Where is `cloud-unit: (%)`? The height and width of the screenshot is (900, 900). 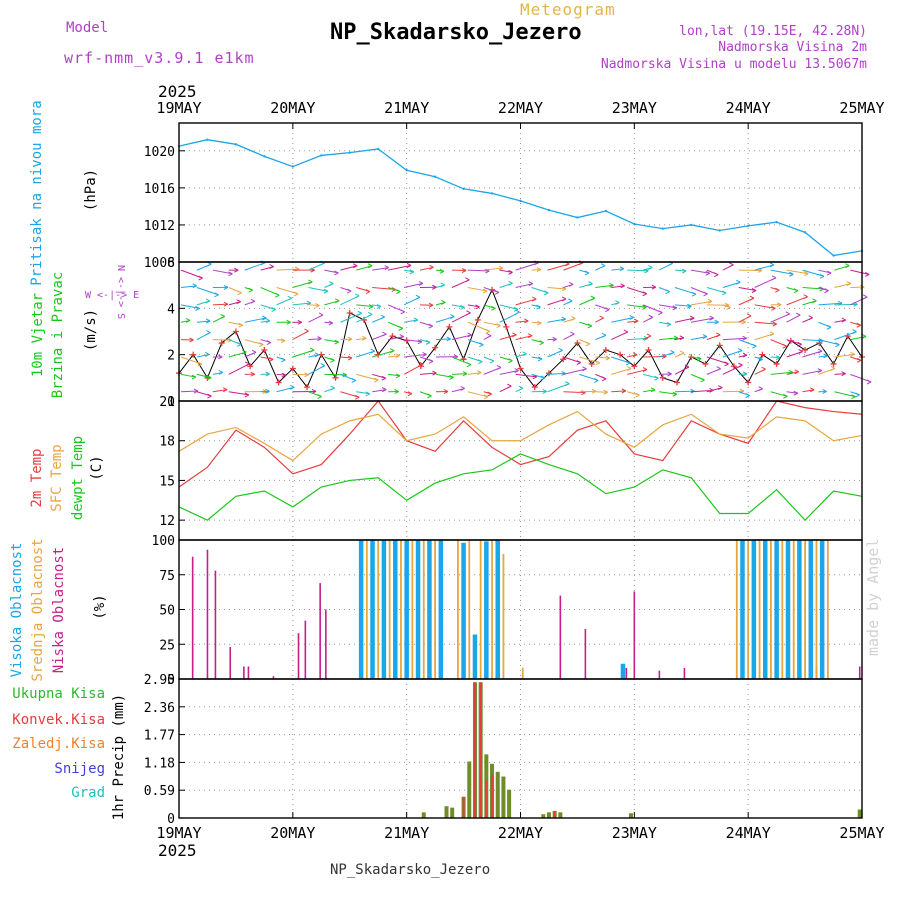 cloud-unit: (%) is located at coordinates (100, 606).